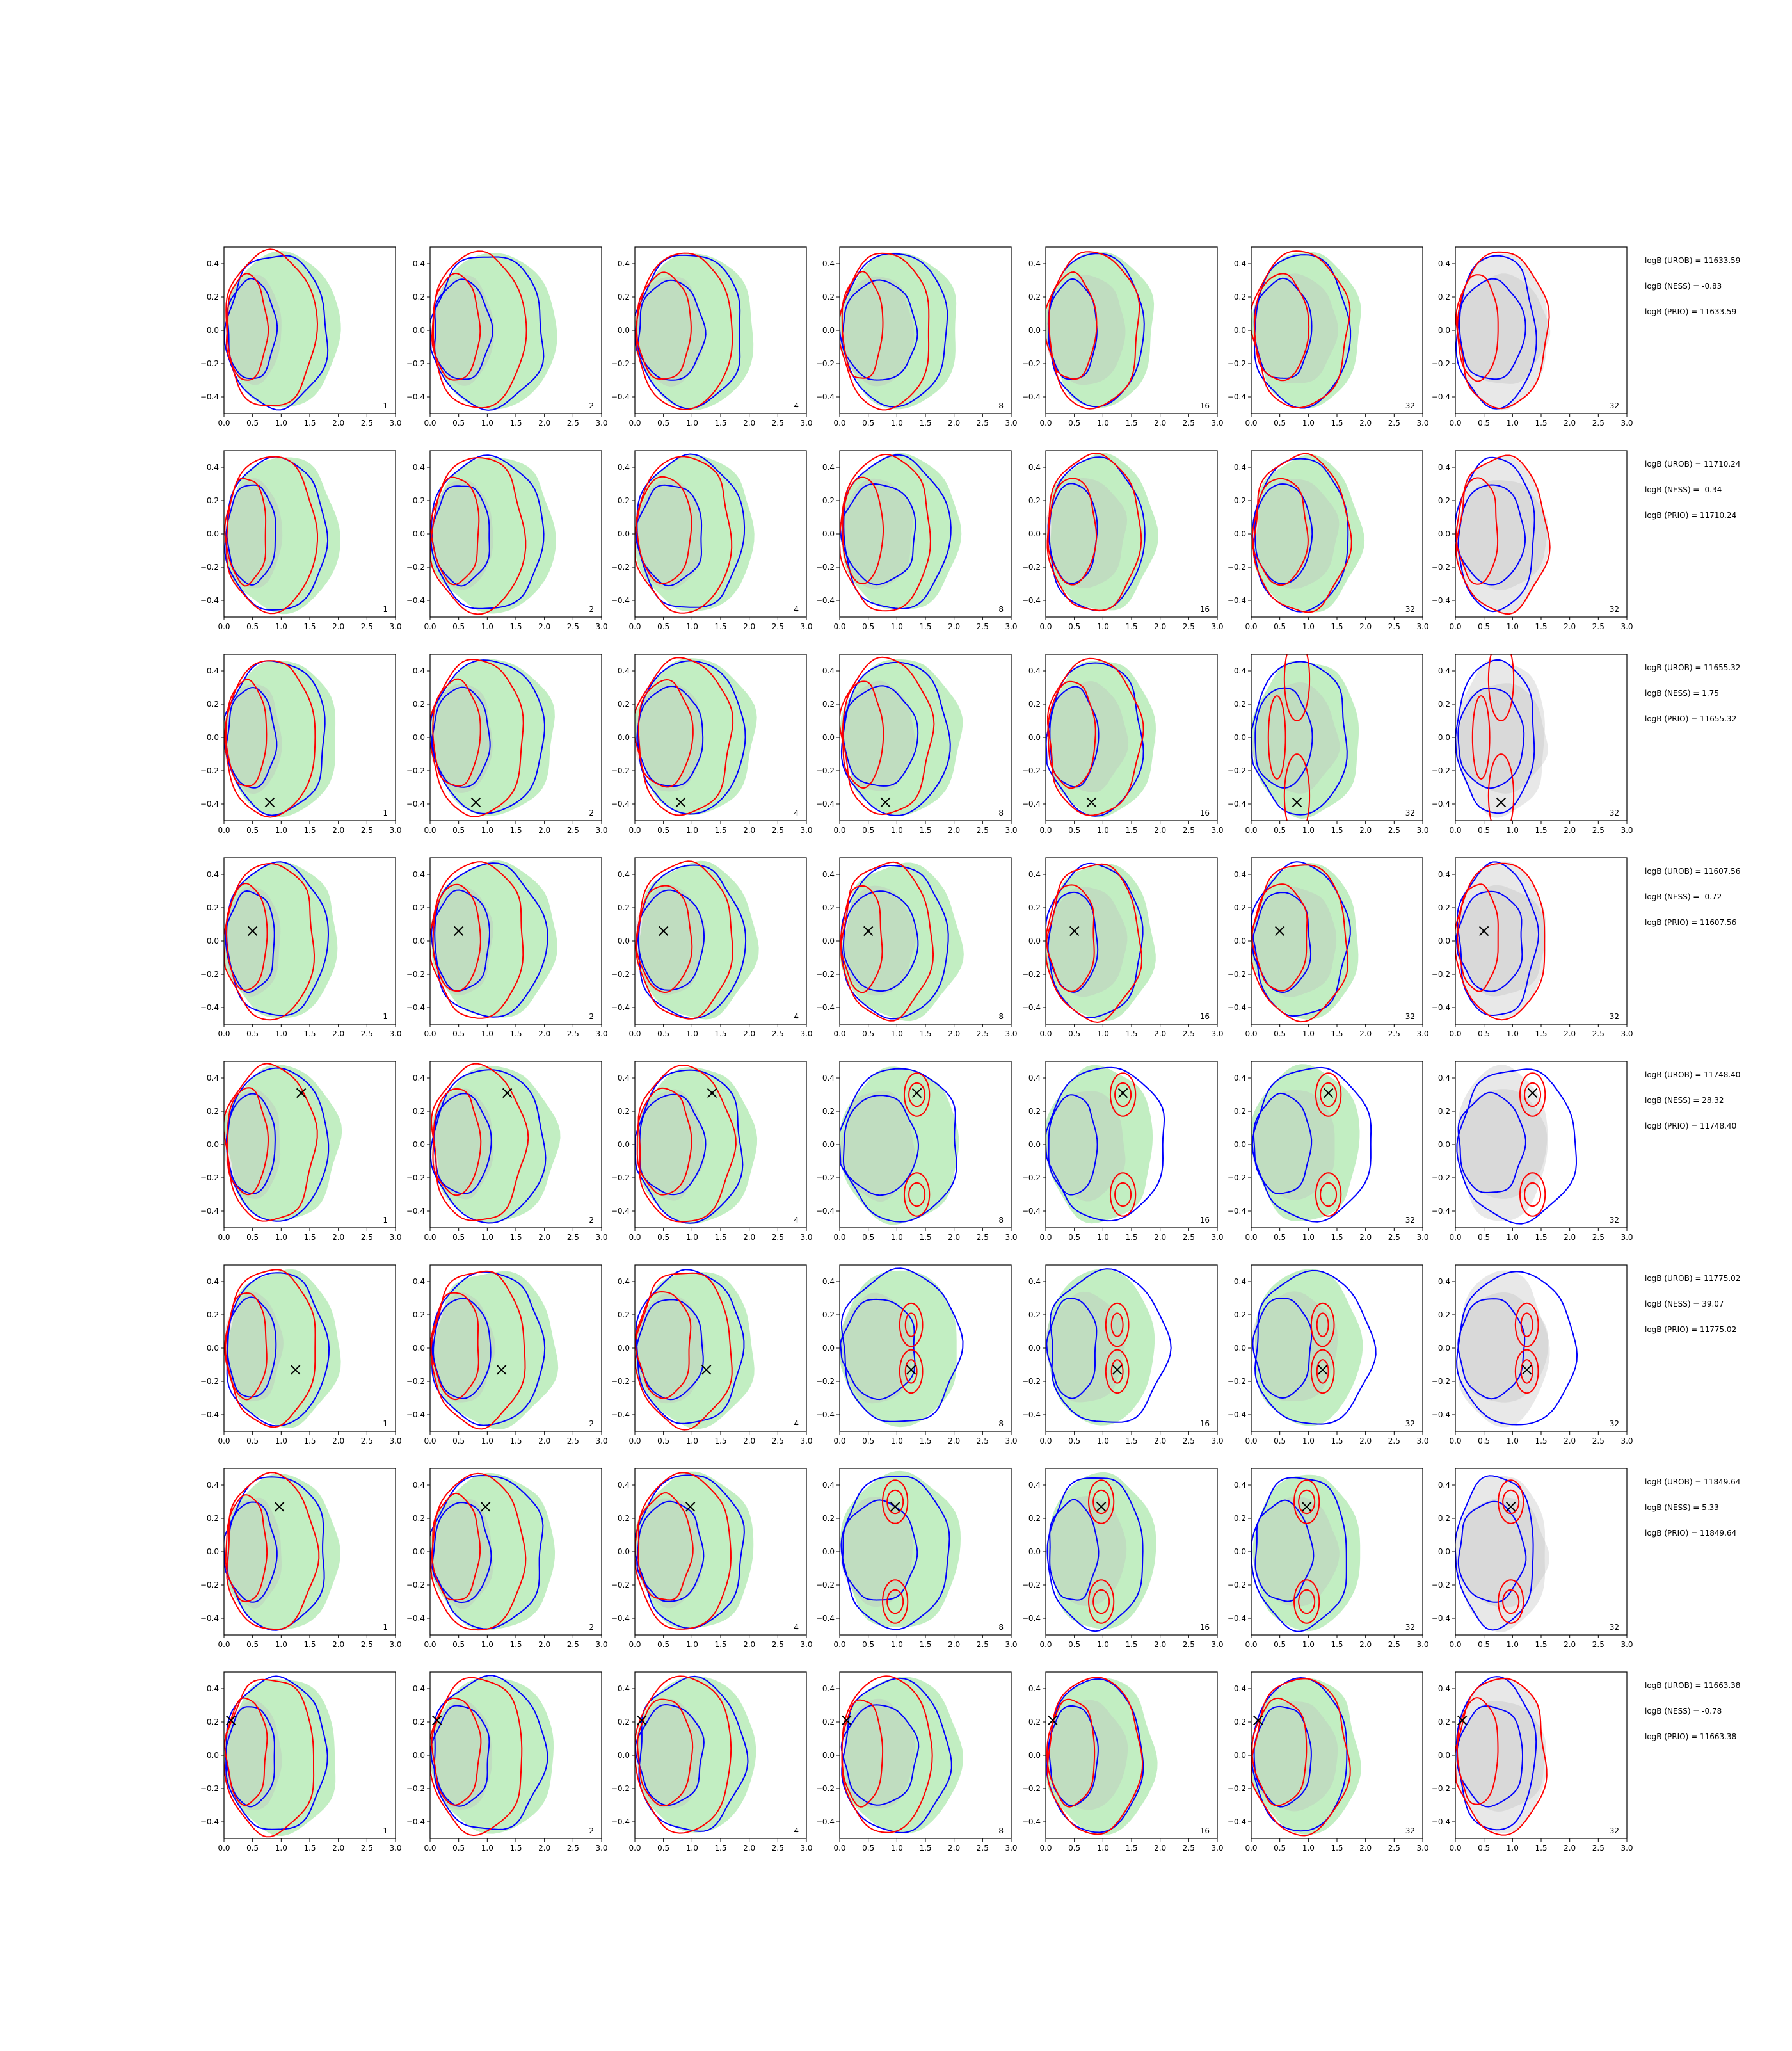 The image size is (1792, 2051). I want to click on panel-column-label: 1, so click(385, 1016).